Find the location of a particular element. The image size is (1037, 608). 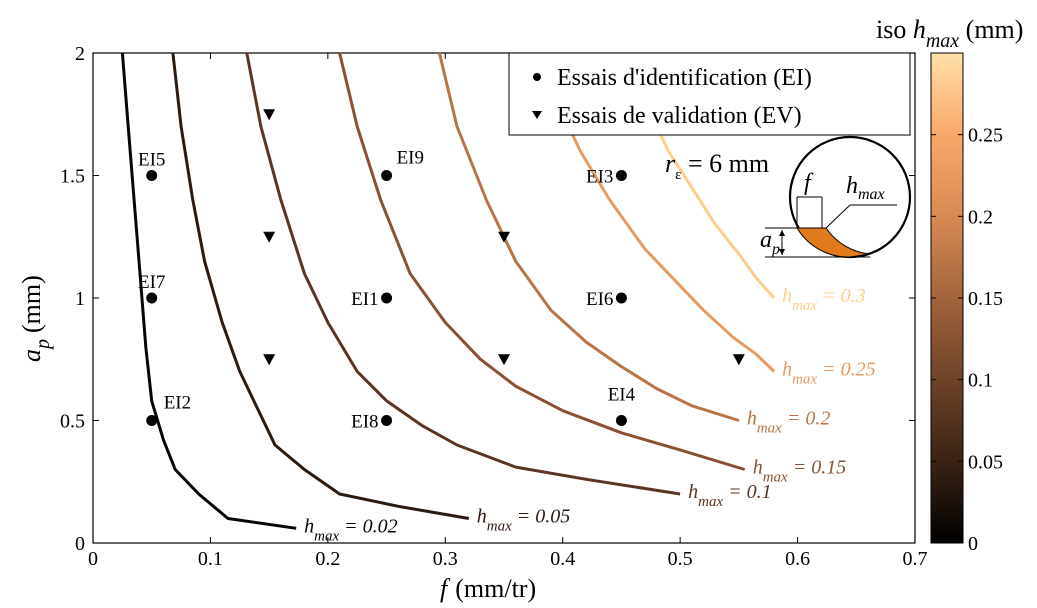

svg-text: ap(mm) is located at coordinates (35, 318).